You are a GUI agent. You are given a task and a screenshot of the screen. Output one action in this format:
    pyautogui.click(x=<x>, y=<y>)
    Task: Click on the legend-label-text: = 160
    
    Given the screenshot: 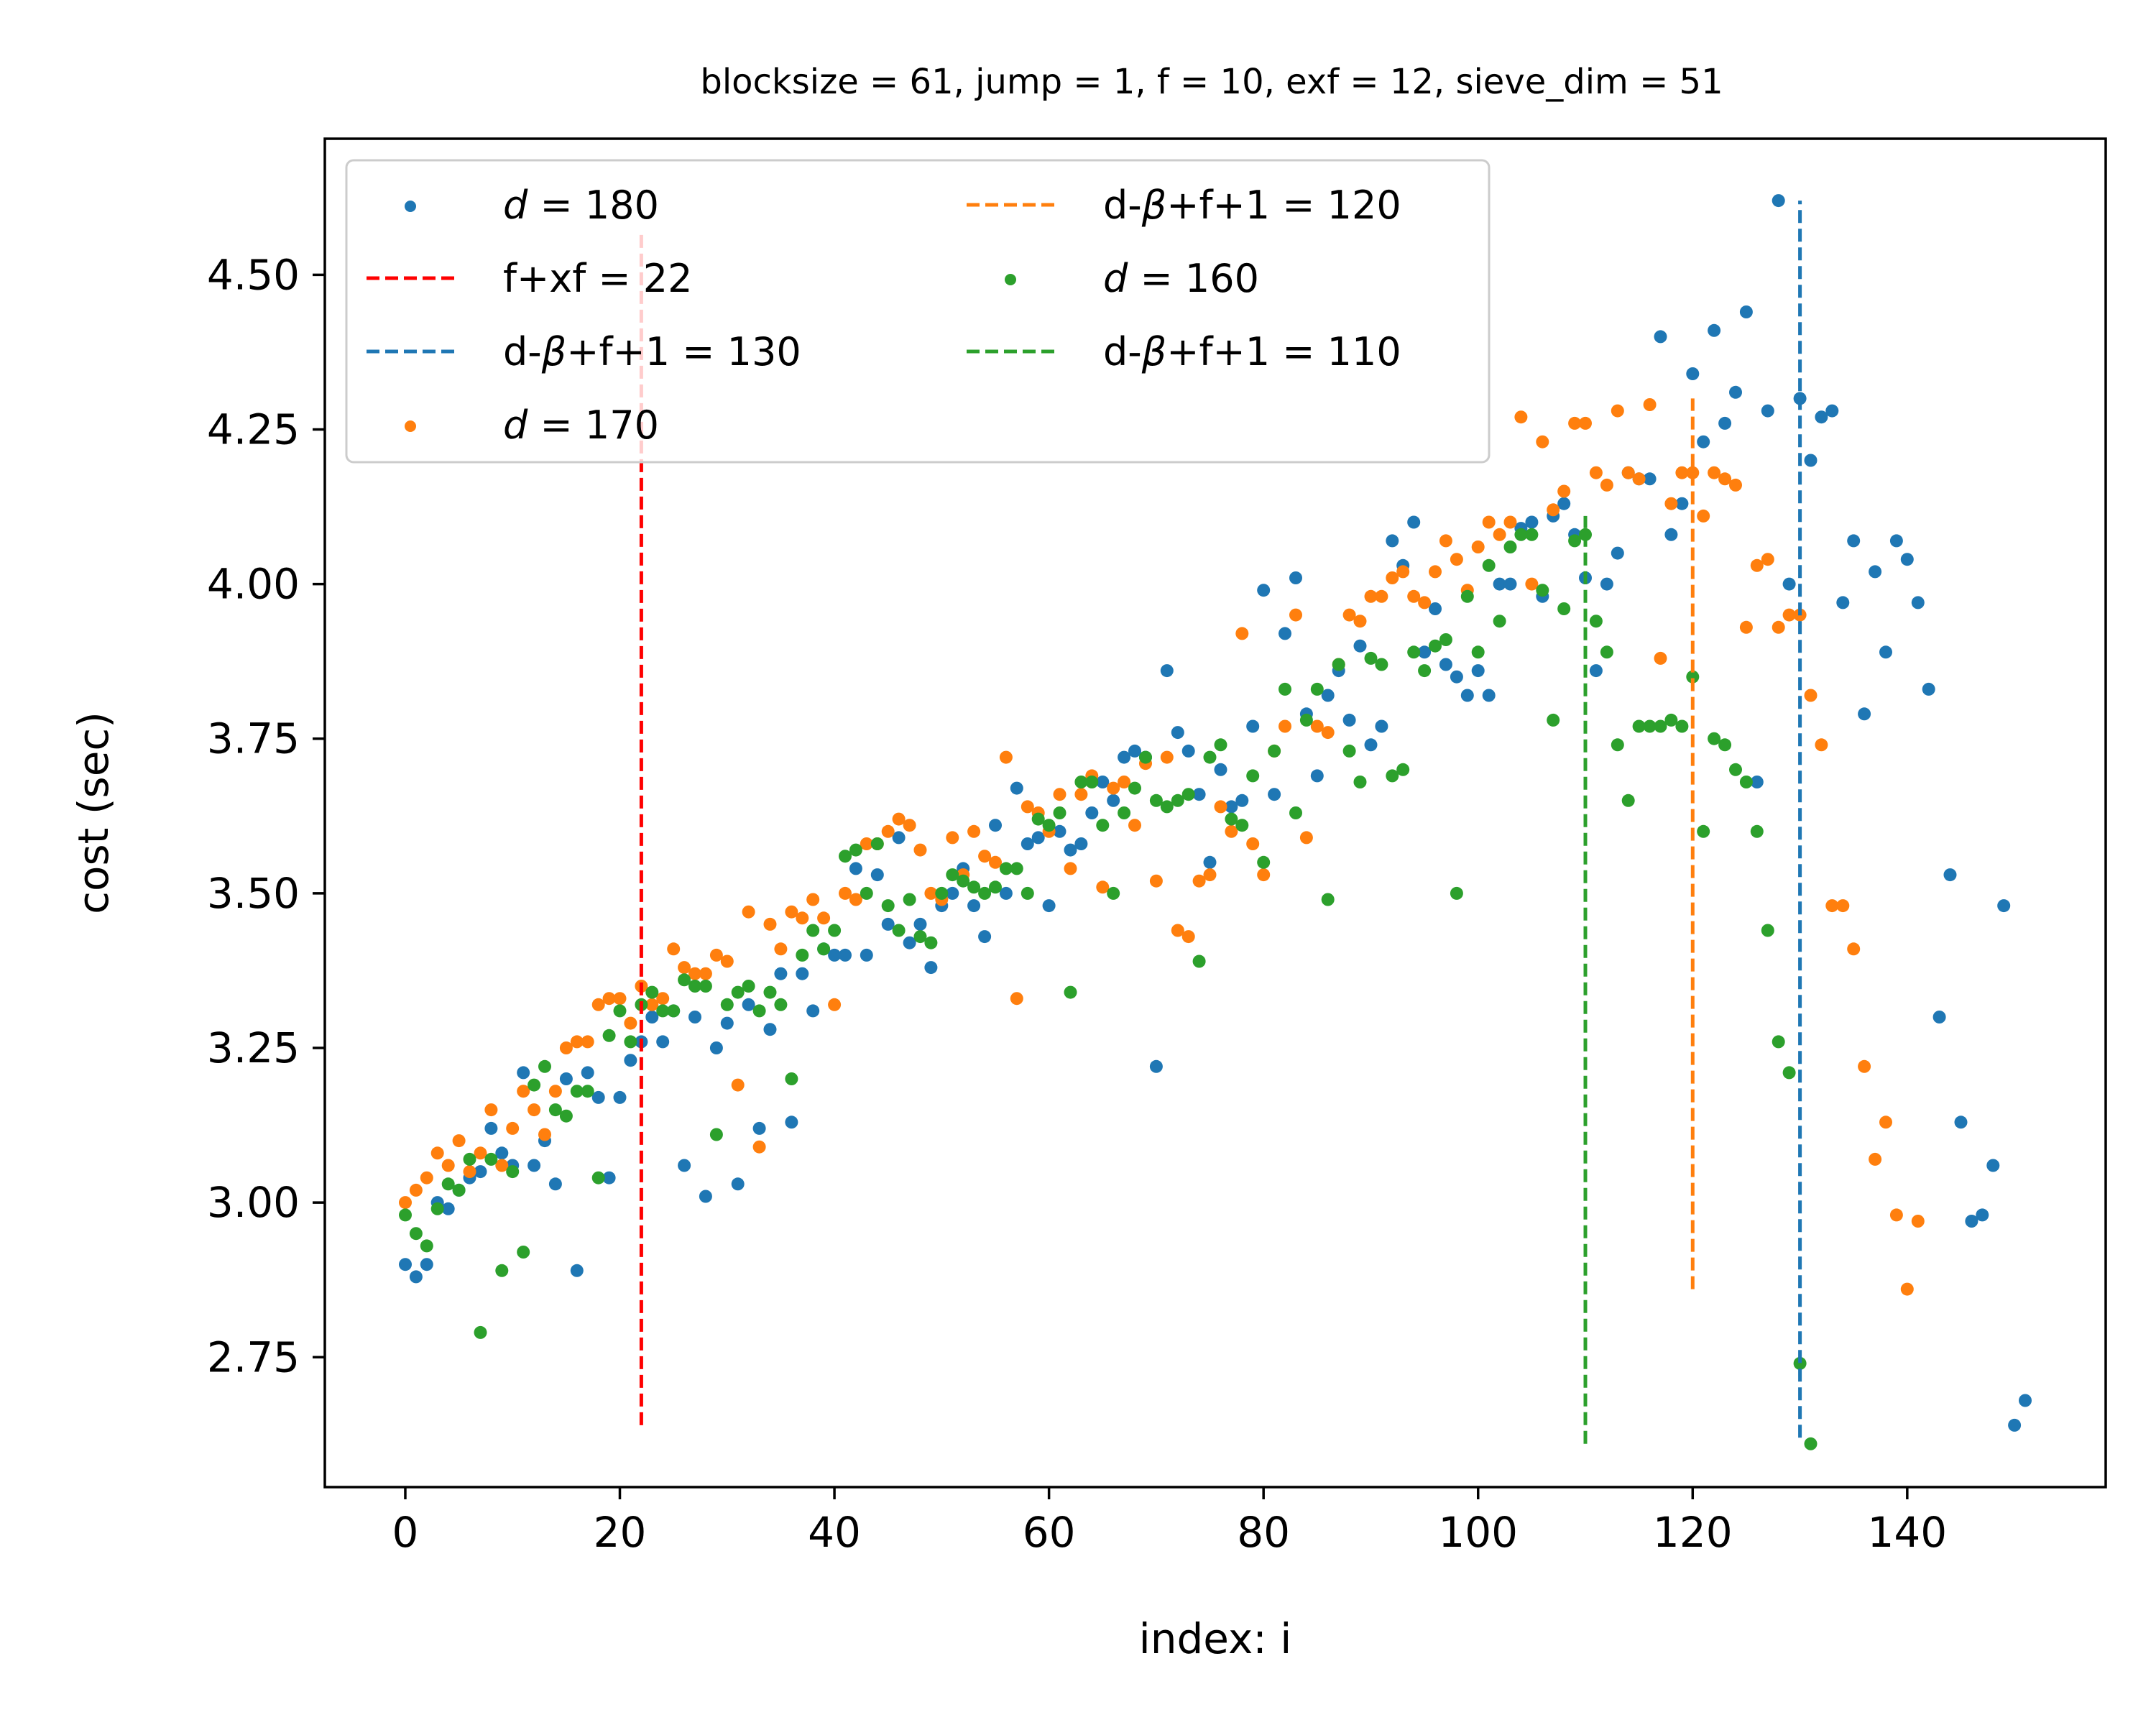 What is the action you would take?
    pyautogui.click(x=1193, y=278)
    